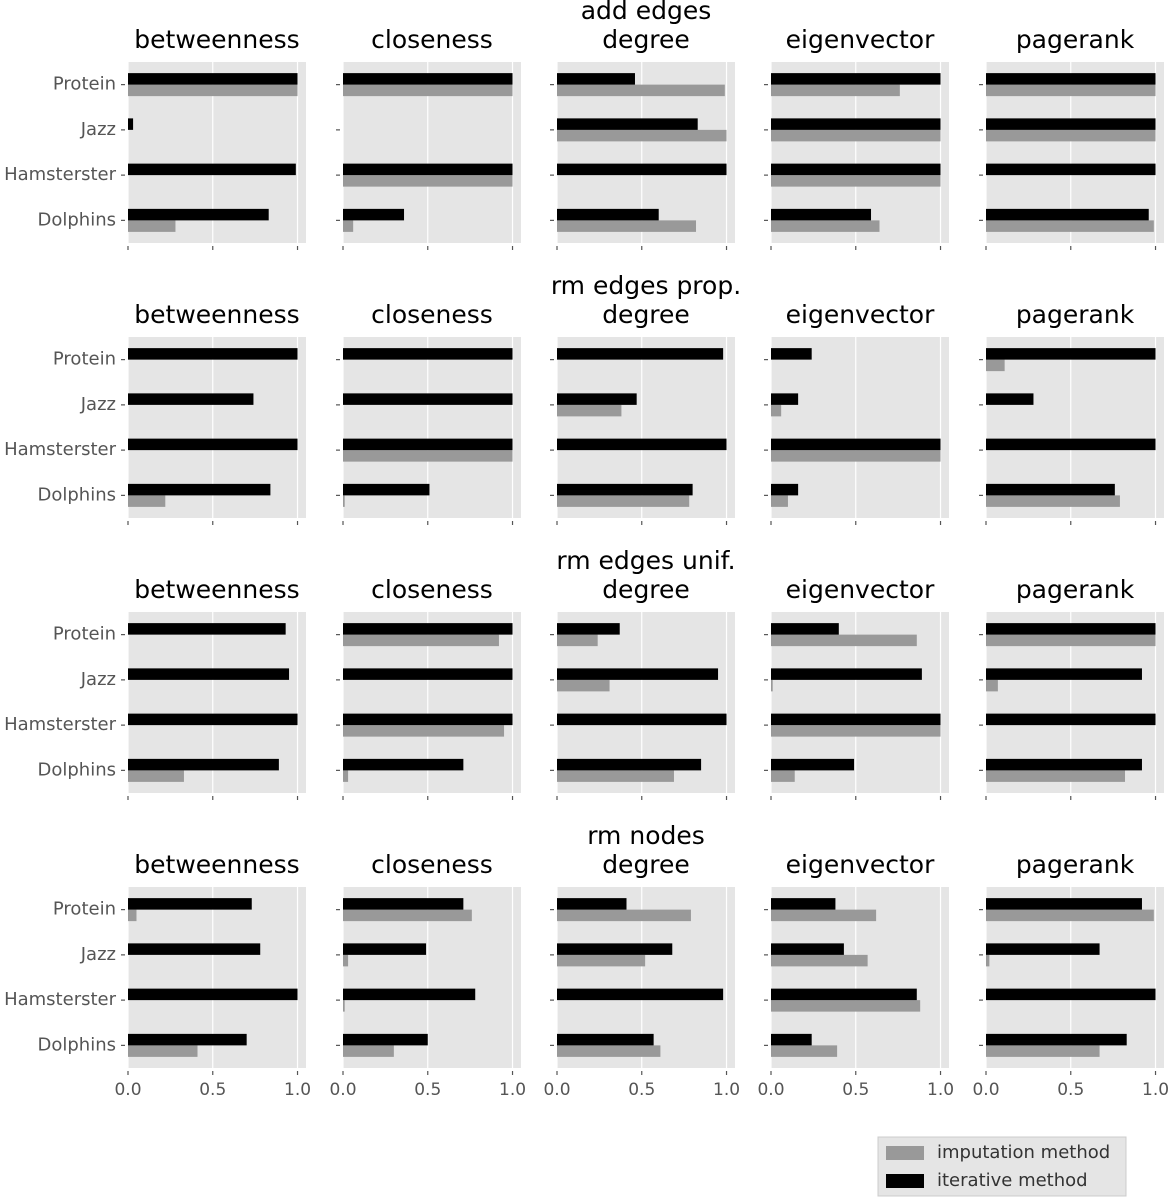  Describe the element at coordinates (98, 404) in the screenshot. I see `y-tick-label: Jazz` at that location.